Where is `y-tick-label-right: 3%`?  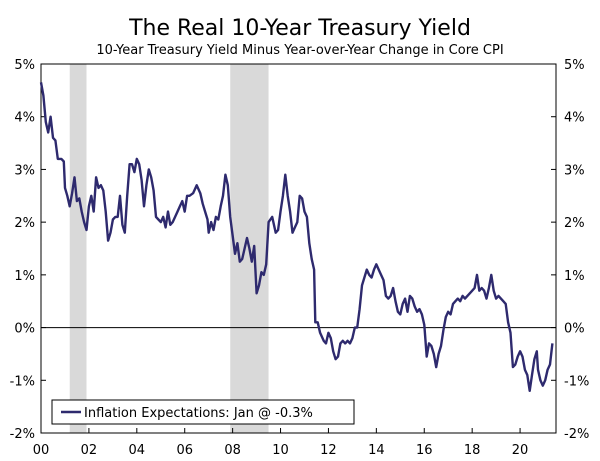 y-tick-label-right: 3% is located at coordinates (574, 170).